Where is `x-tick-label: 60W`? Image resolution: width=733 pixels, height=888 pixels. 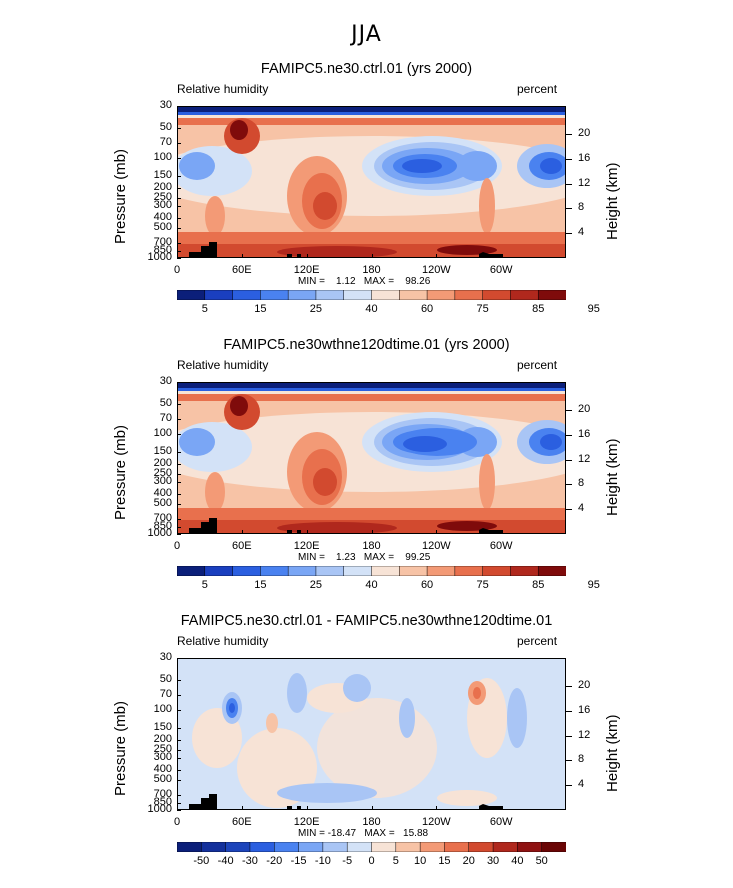 x-tick-label: 60W is located at coordinates (501, 270).